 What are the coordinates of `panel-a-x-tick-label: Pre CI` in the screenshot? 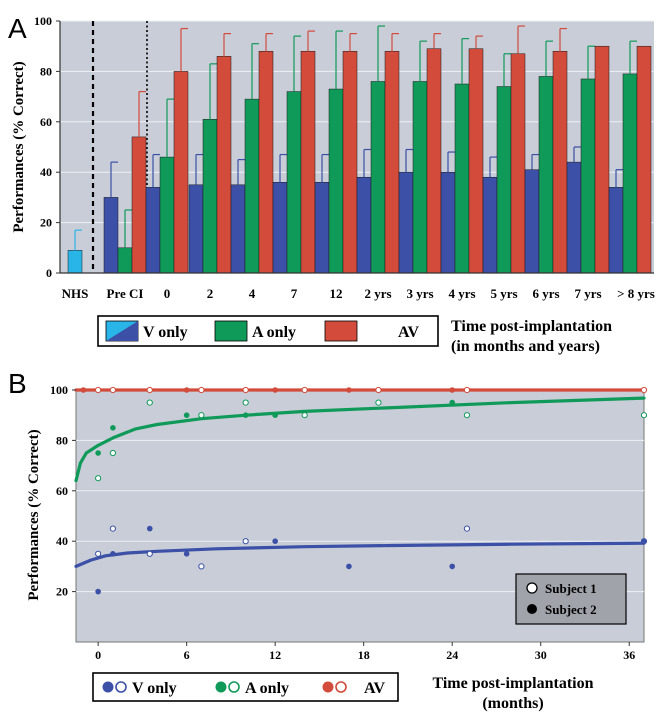 It's located at (125, 293).